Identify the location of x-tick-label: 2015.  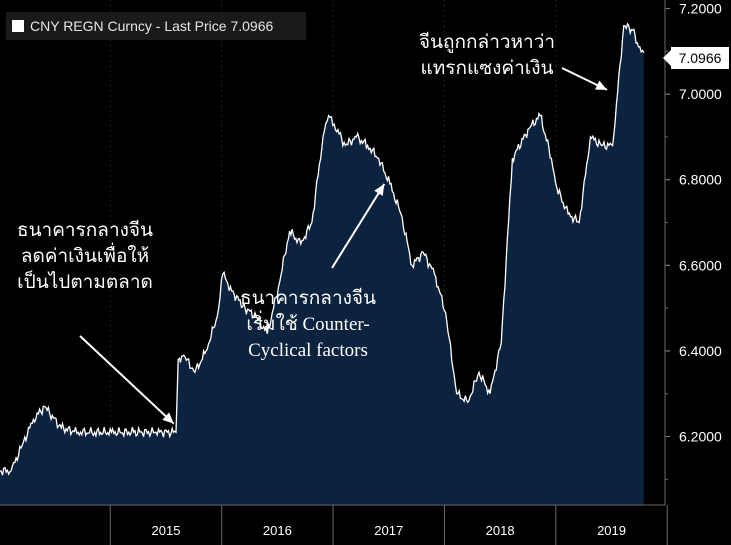
(166, 530).